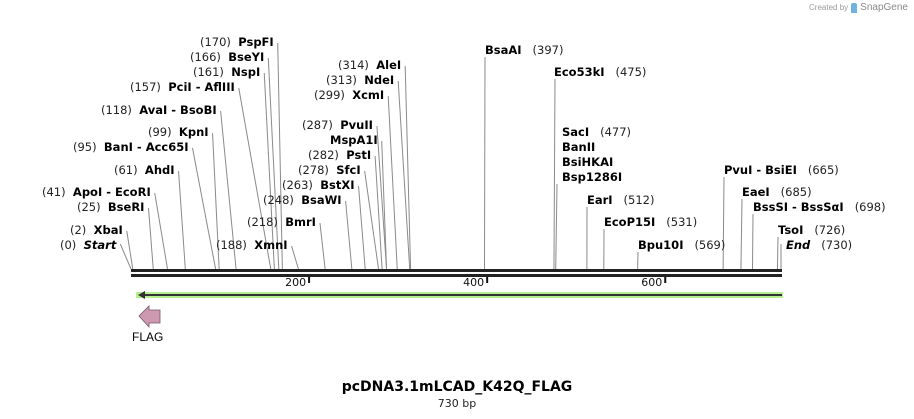 The height and width of the screenshot is (419, 914). Describe the element at coordinates (226, 72) in the screenshot. I see `site-label-nspi: (161) NspI` at that location.